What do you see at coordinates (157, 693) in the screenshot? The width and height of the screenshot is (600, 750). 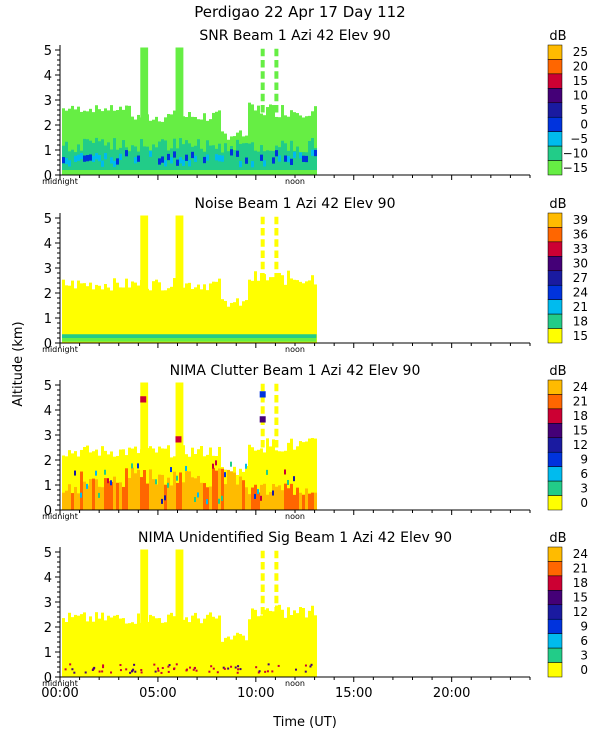 I see `x-tick-label: 05:00` at bounding box center [157, 693].